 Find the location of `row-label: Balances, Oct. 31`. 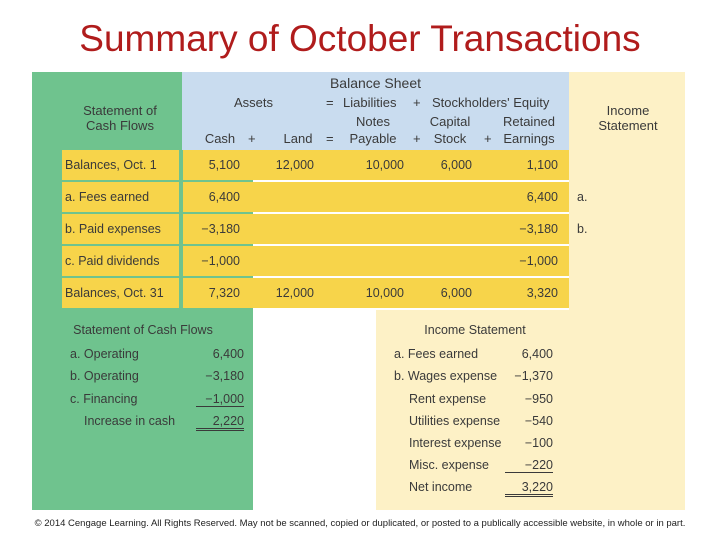

row-label: Balances, Oct. 31 is located at coordinates (114, 293).